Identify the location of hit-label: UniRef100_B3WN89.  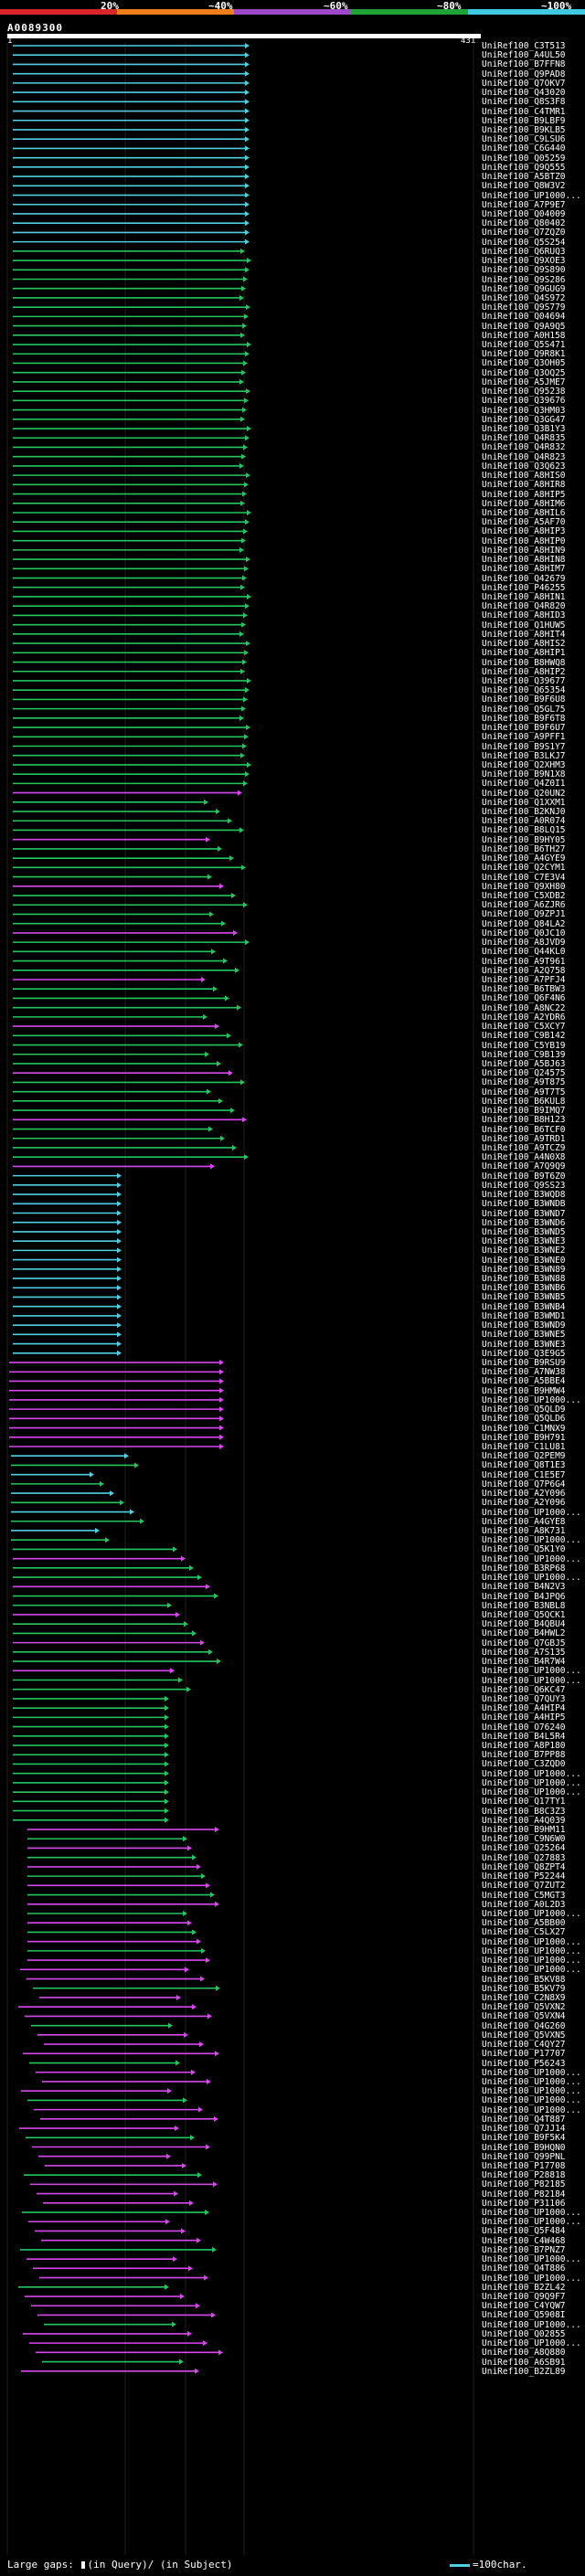
(524, 1269).